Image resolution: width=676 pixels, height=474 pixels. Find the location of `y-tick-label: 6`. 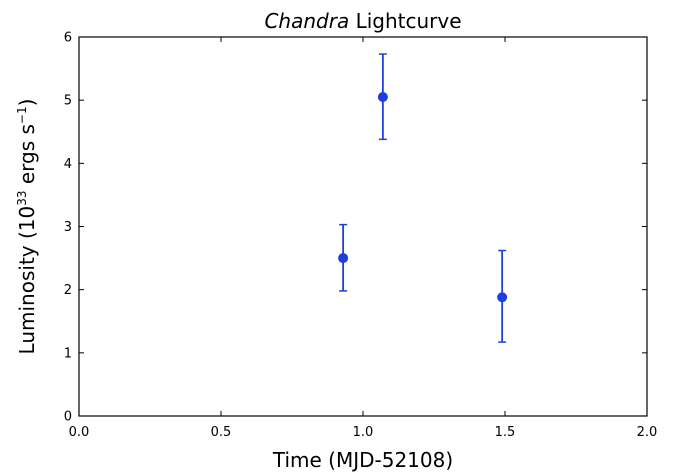

y-tick-label: 6 is located at coordinates (68, 38).